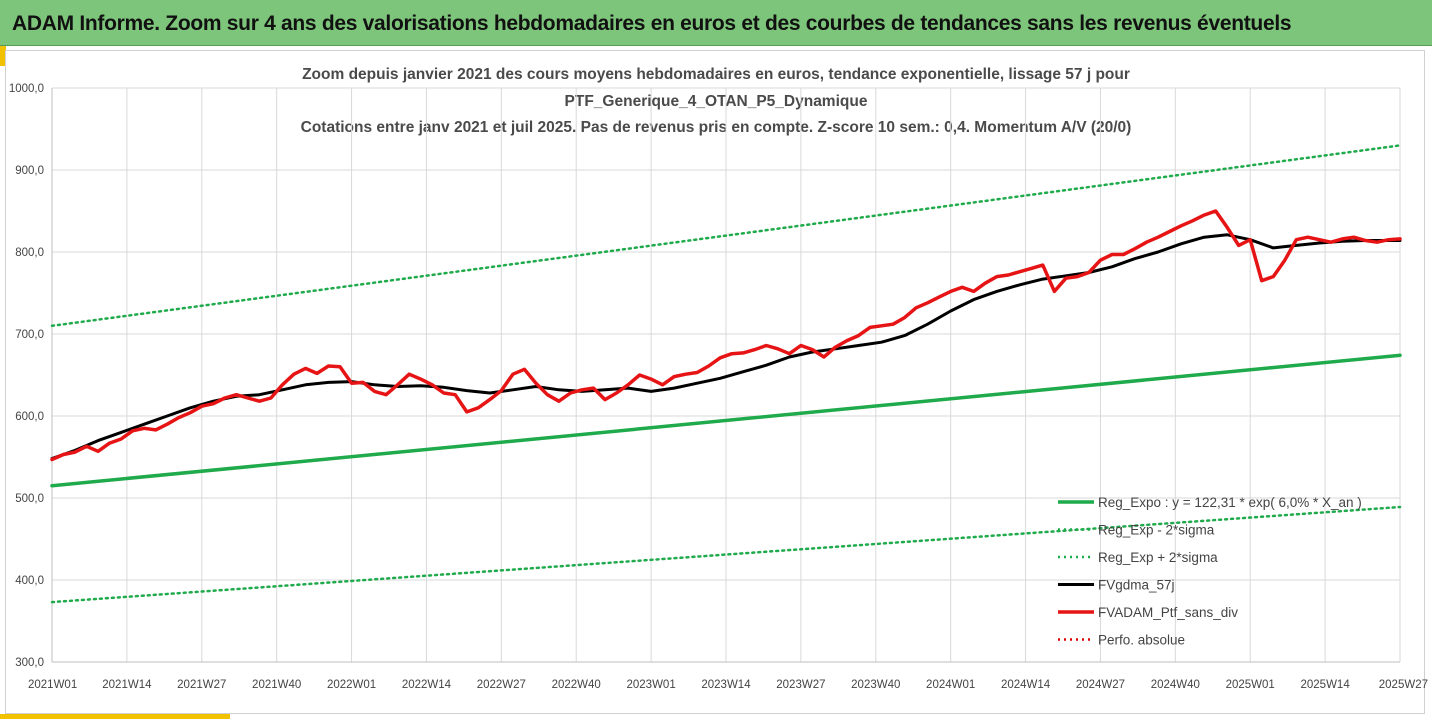 The height and width of the screenshot is (719, 1432). I want to click on x-tick-label: 2021W40, so click(276, 685).